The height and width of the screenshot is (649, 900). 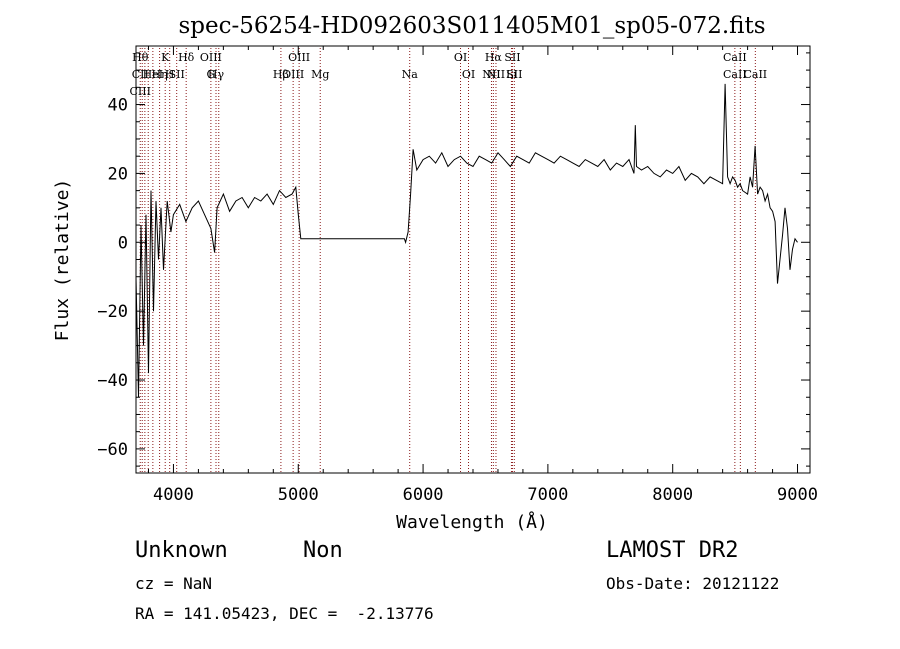 I want to click on object-subclass: Non, so click(x=323, y=550).